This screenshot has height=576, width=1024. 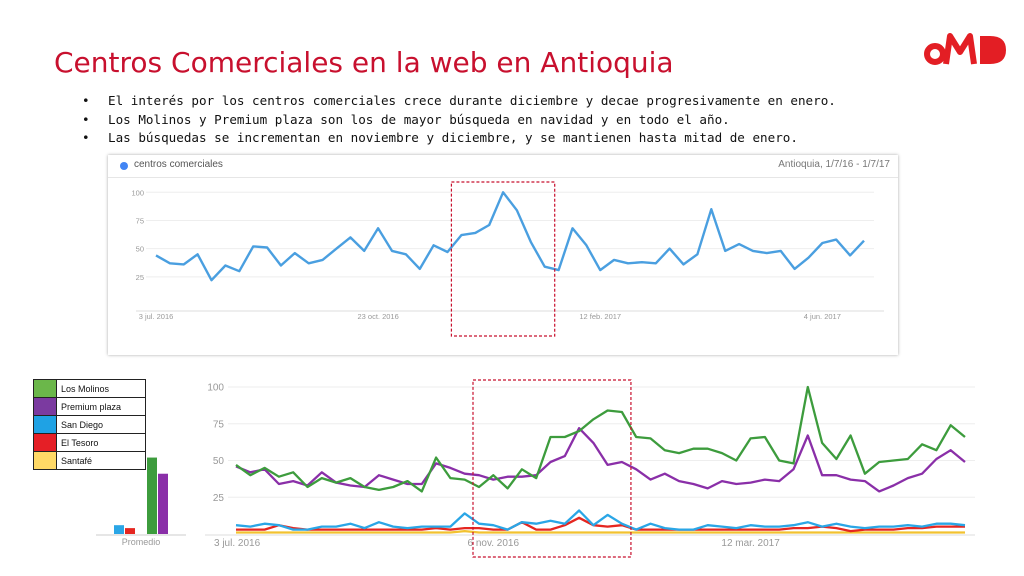 What do you see at coordinates (377, 316) in the screenshot?
I see `x-tick-label: 23 oct. 2016` at bounding box center [377, 316].